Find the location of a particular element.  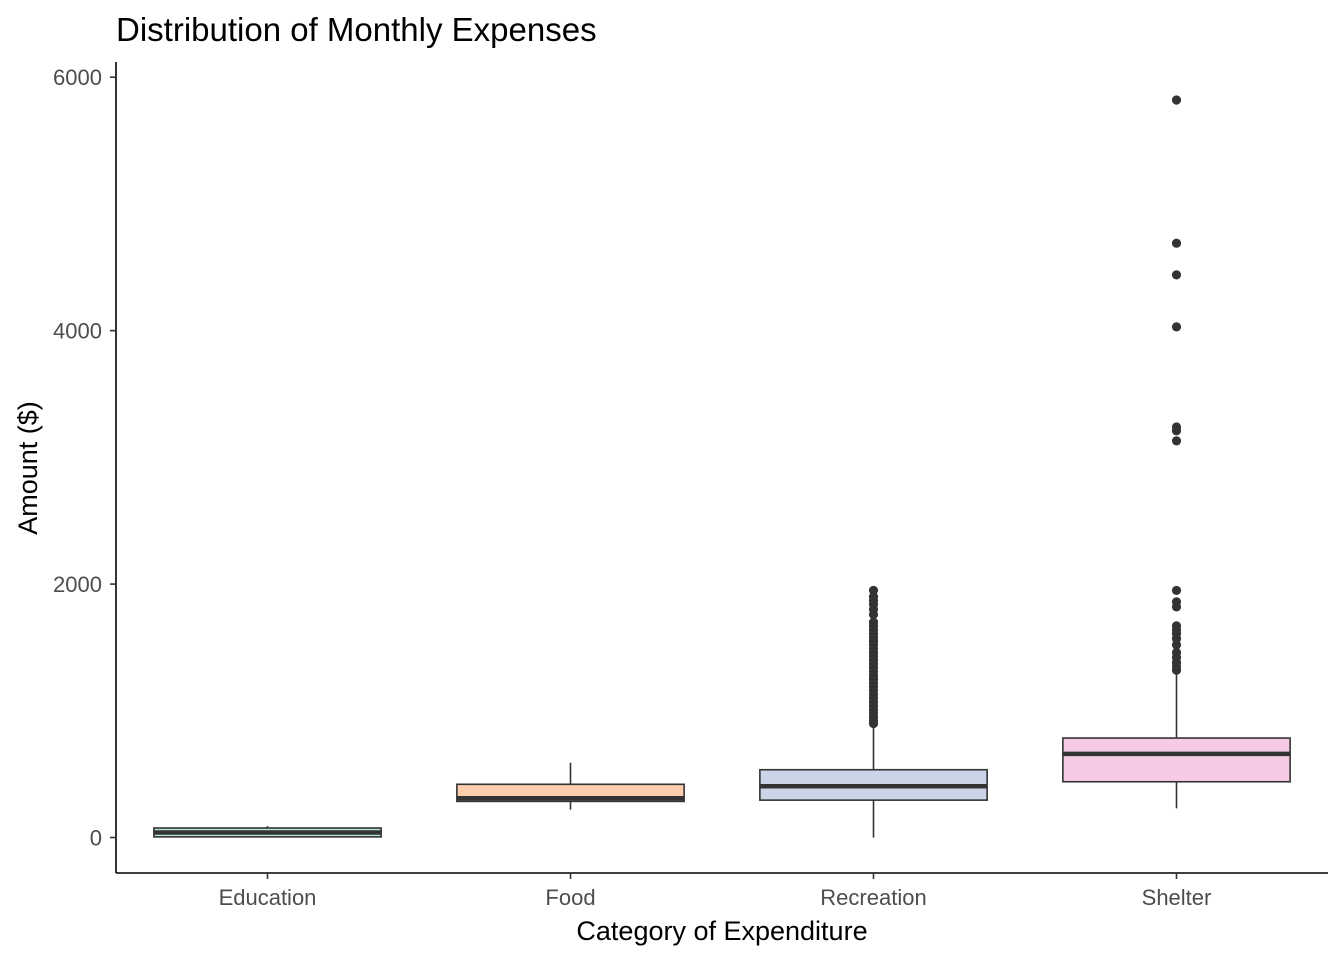

x-tick-label: Recreation is located at coordinates (873, 897).